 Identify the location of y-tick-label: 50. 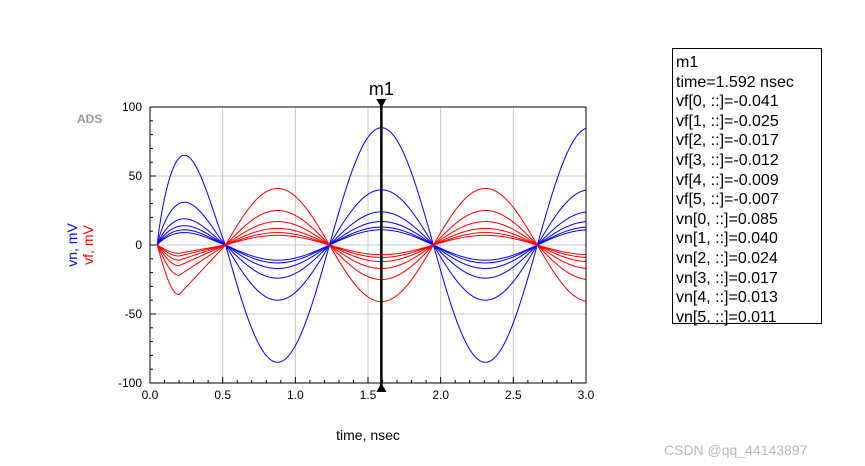
(136, 176).